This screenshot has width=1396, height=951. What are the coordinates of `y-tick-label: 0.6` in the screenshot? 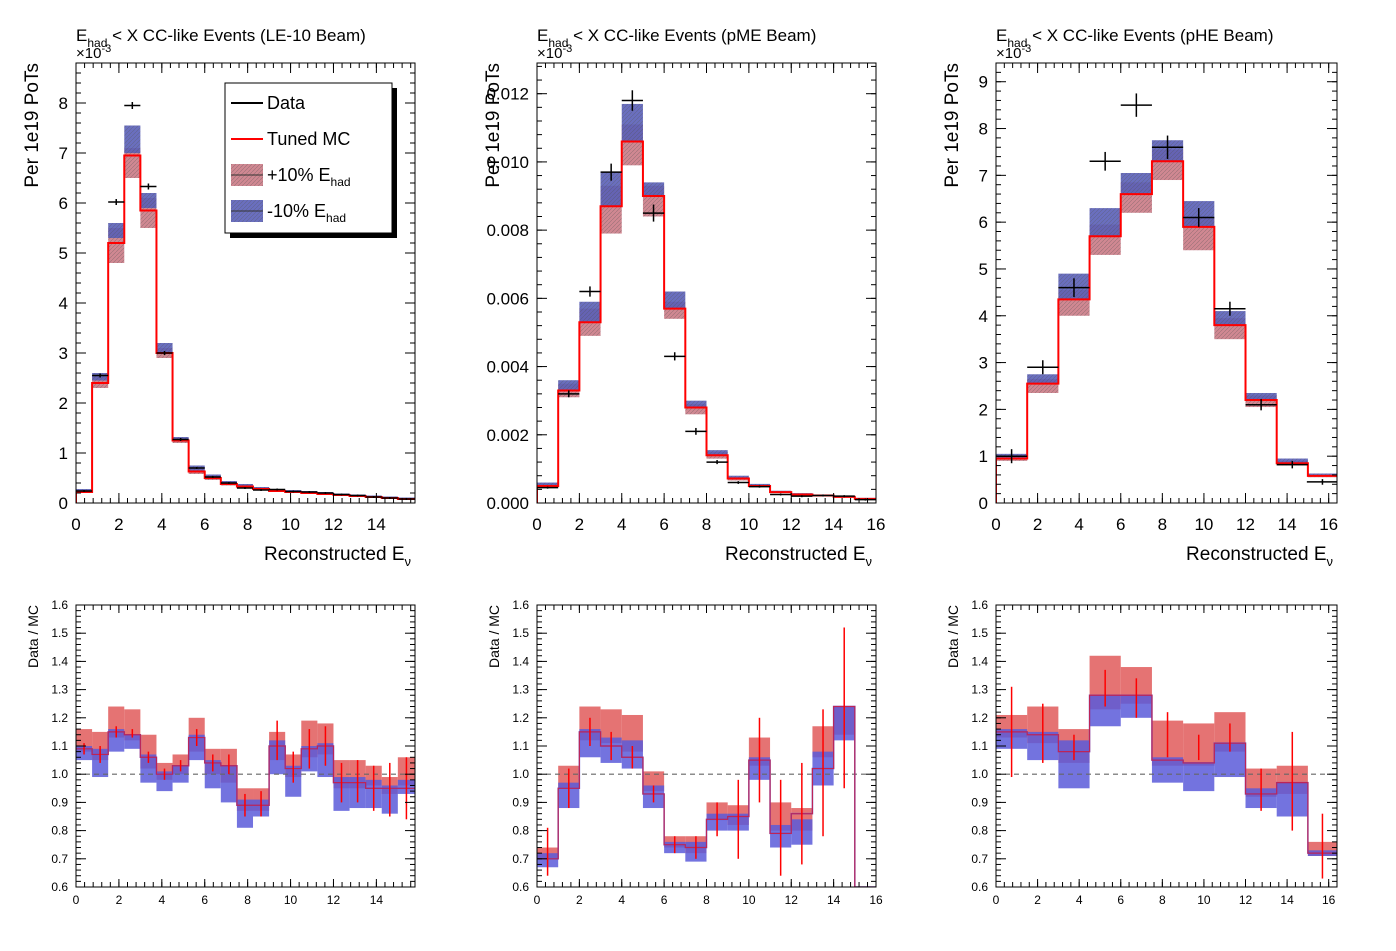 It's located at (979, 887).